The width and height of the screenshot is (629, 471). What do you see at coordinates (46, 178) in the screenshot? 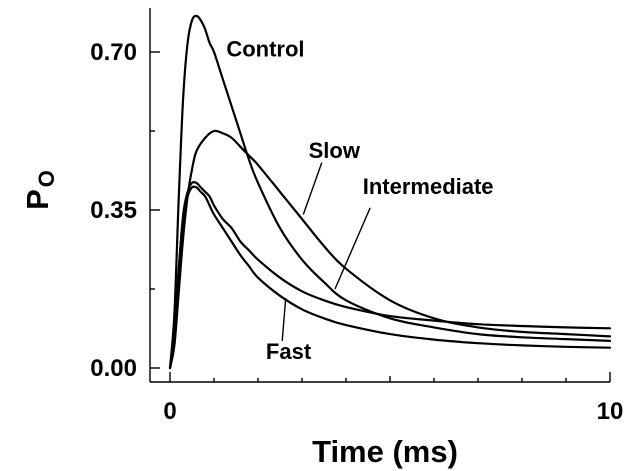
I see `y-axis-label-subscript: O` at bounding box center [46, 178].